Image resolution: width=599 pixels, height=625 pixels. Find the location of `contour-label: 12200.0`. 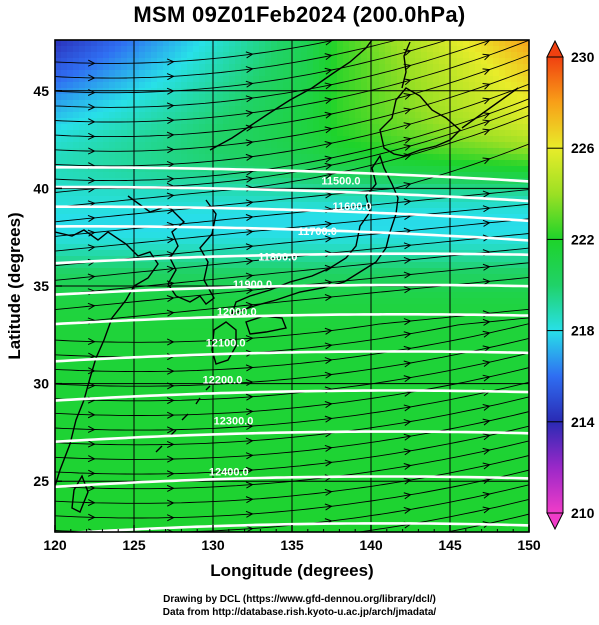

contour-label: 12200.0 is located at coordinates (223, 381).